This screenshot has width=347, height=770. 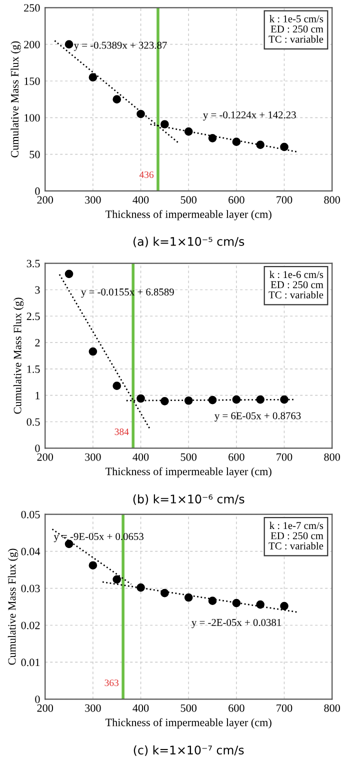 I want to click on annotation: y = -0.1224x + 142.23, so click(x=249, y=116).